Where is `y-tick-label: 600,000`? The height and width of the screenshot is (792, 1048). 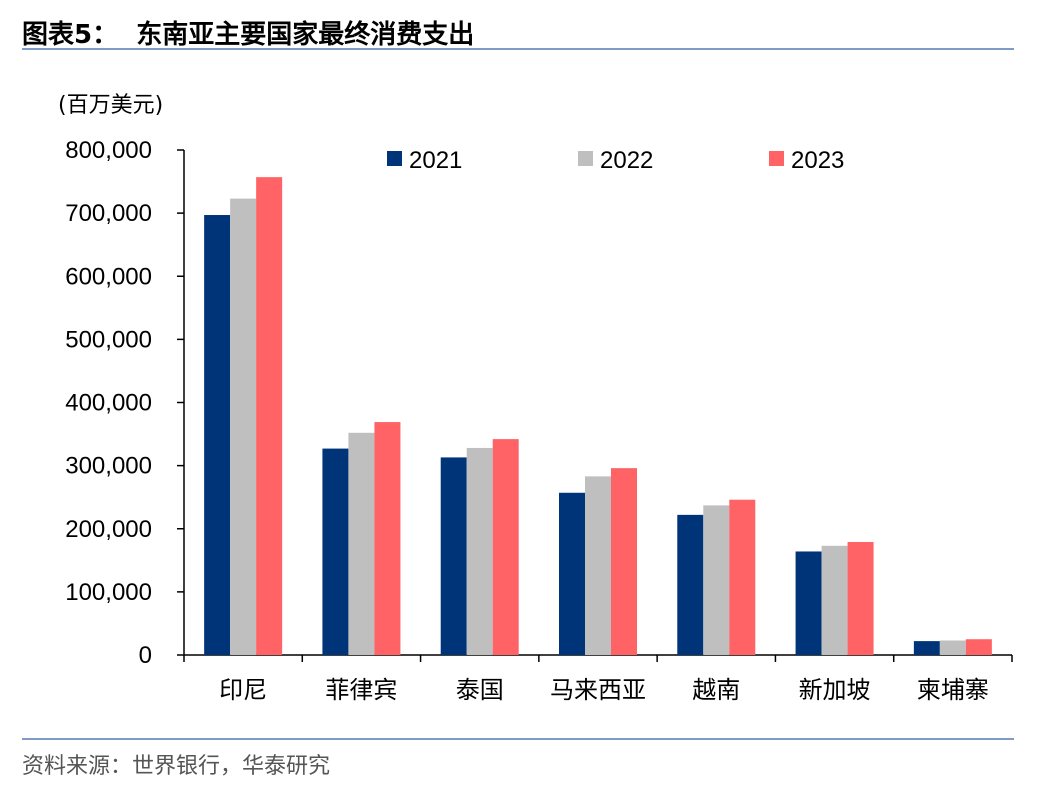 y-tick-label: 600,000 is located at coordinates (108, 276).